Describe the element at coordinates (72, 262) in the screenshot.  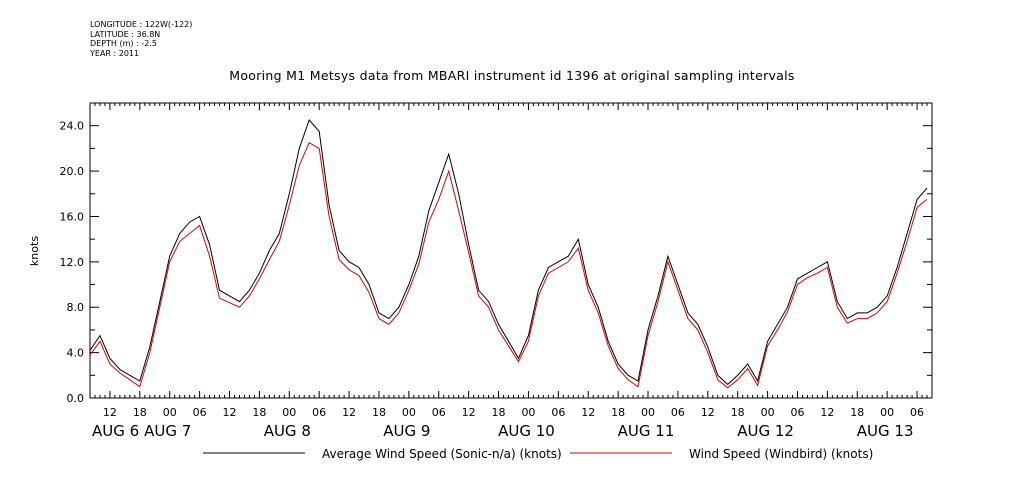
I see `y-tick-label: 12.0` at that location.